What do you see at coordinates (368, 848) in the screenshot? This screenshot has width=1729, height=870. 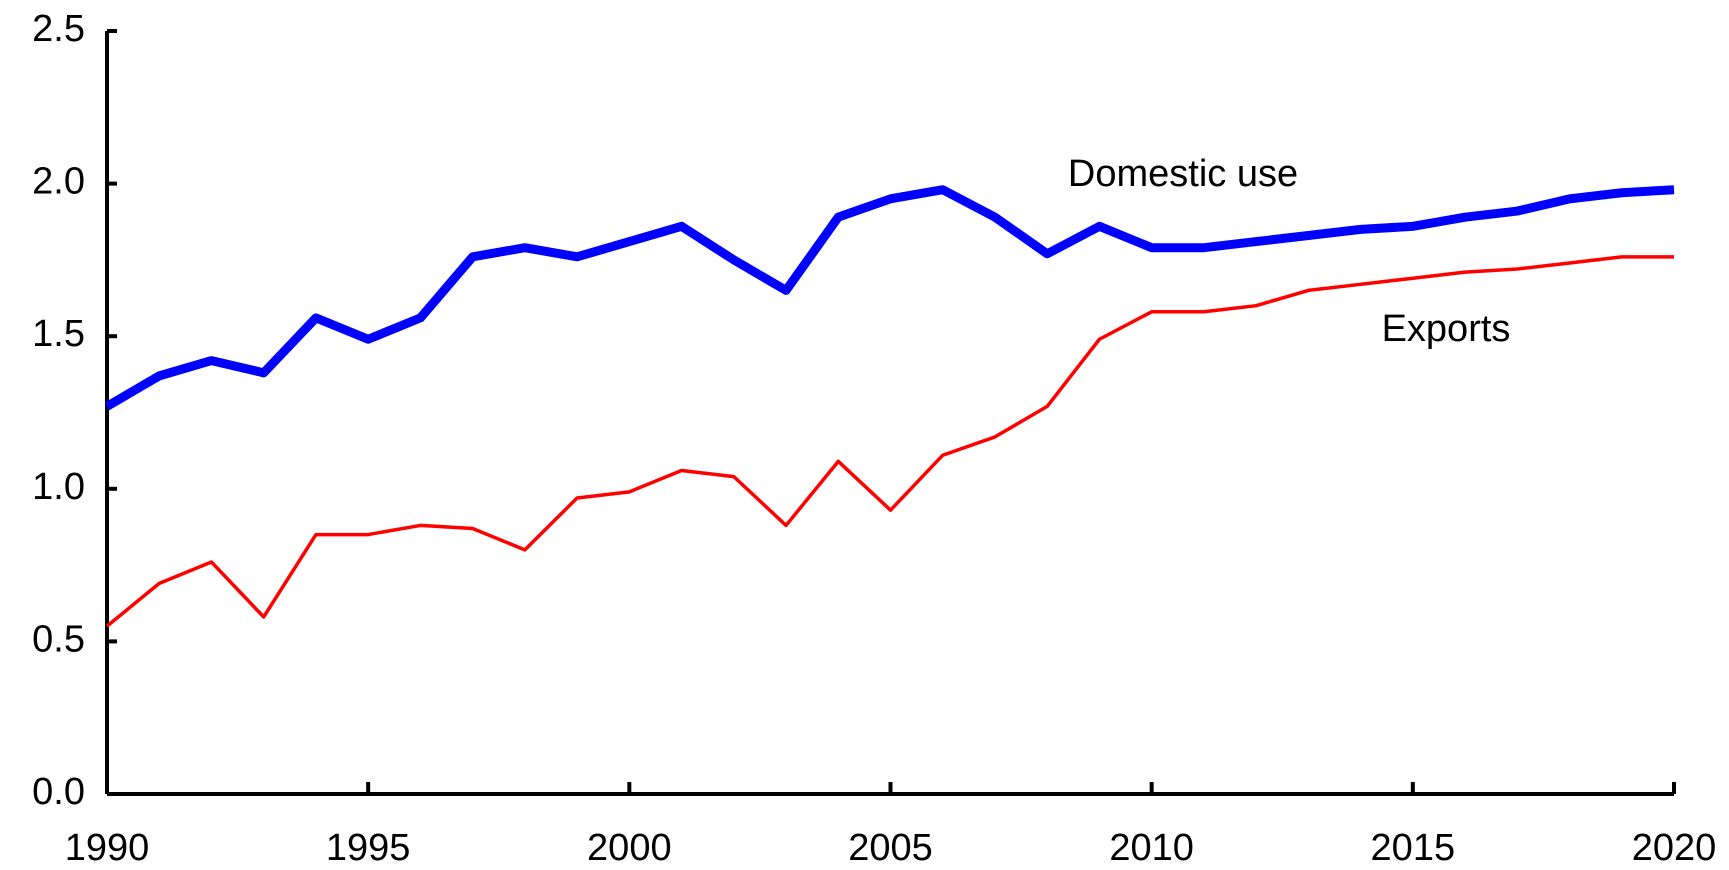 I see `x-tick-label: 1995` at bounding box center [368, 848].